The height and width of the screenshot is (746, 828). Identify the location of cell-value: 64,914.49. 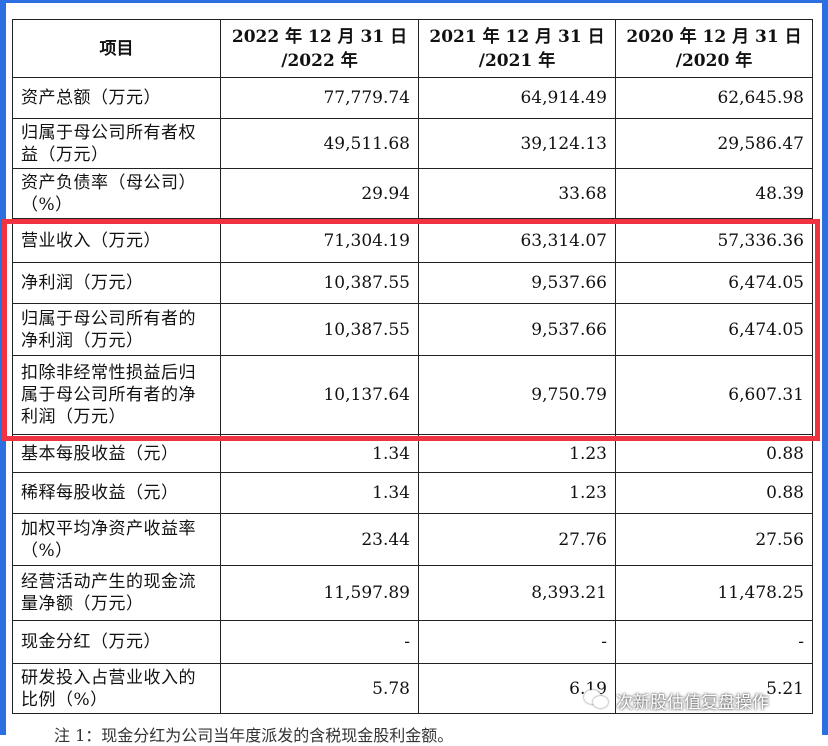
(517, 98).